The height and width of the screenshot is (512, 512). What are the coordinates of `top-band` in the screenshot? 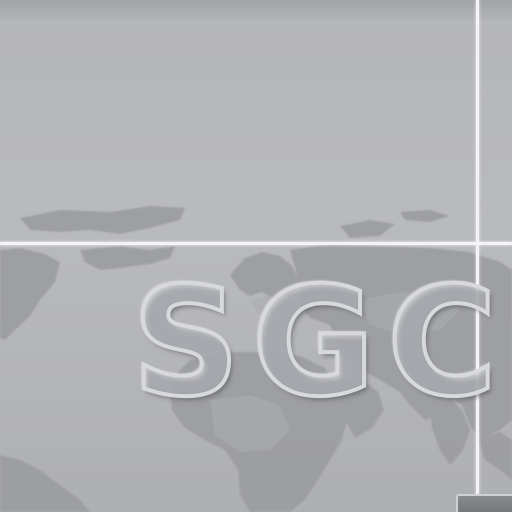 It's located at (256, 10).